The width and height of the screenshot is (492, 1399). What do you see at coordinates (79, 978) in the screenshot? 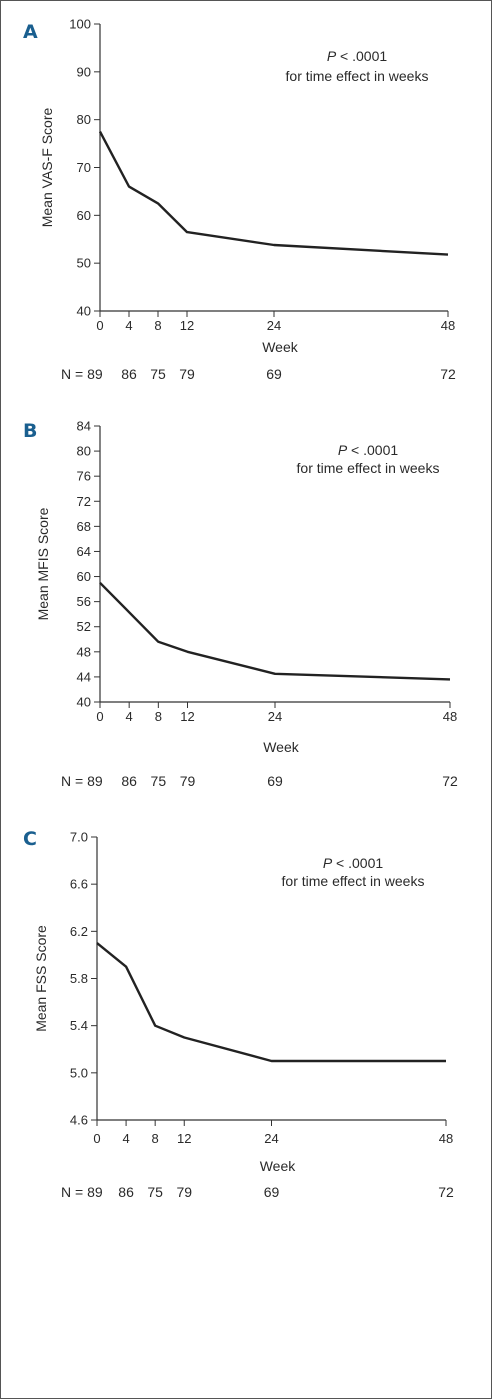
I see `y-tick-label: 5.8` at bounding box center [79, 978].